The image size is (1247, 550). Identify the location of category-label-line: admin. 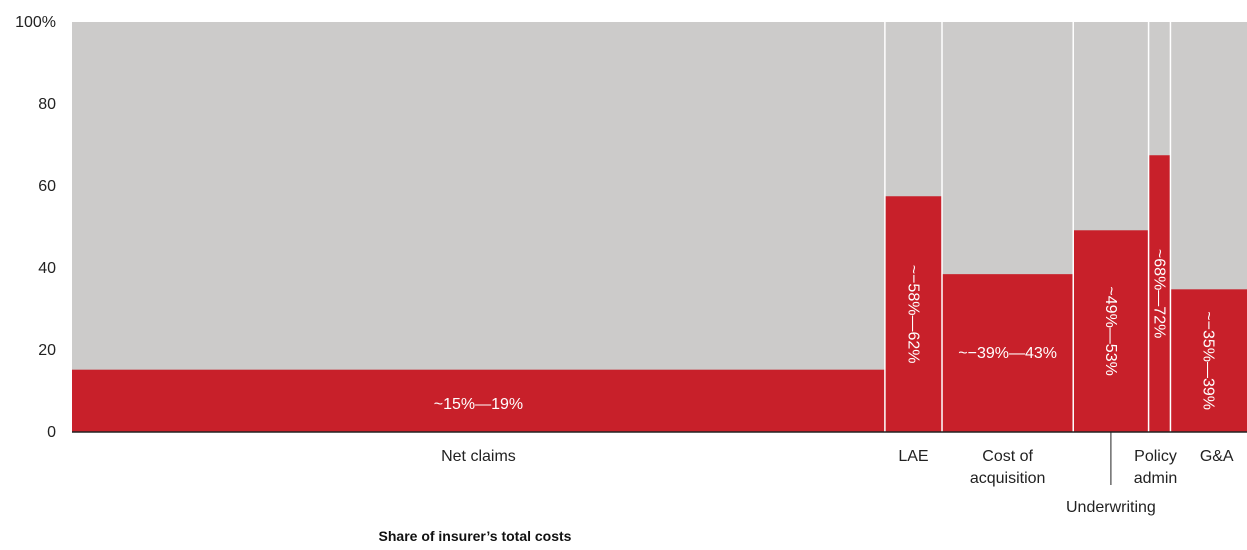
(1156, 478).